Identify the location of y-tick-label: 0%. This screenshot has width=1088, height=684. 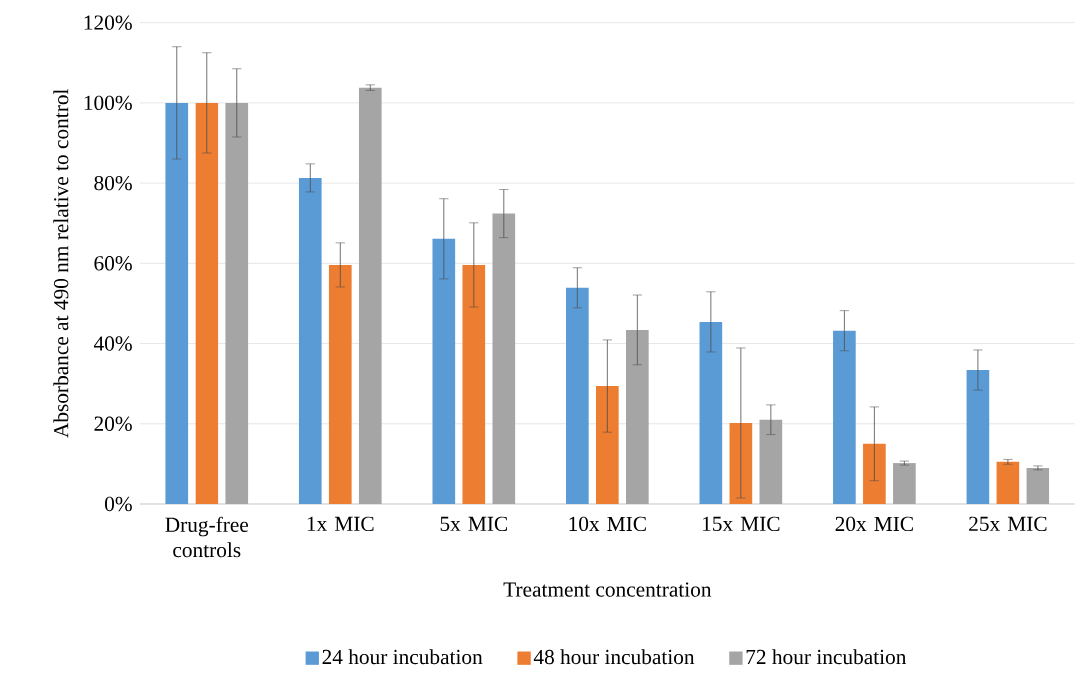
(118, 504).